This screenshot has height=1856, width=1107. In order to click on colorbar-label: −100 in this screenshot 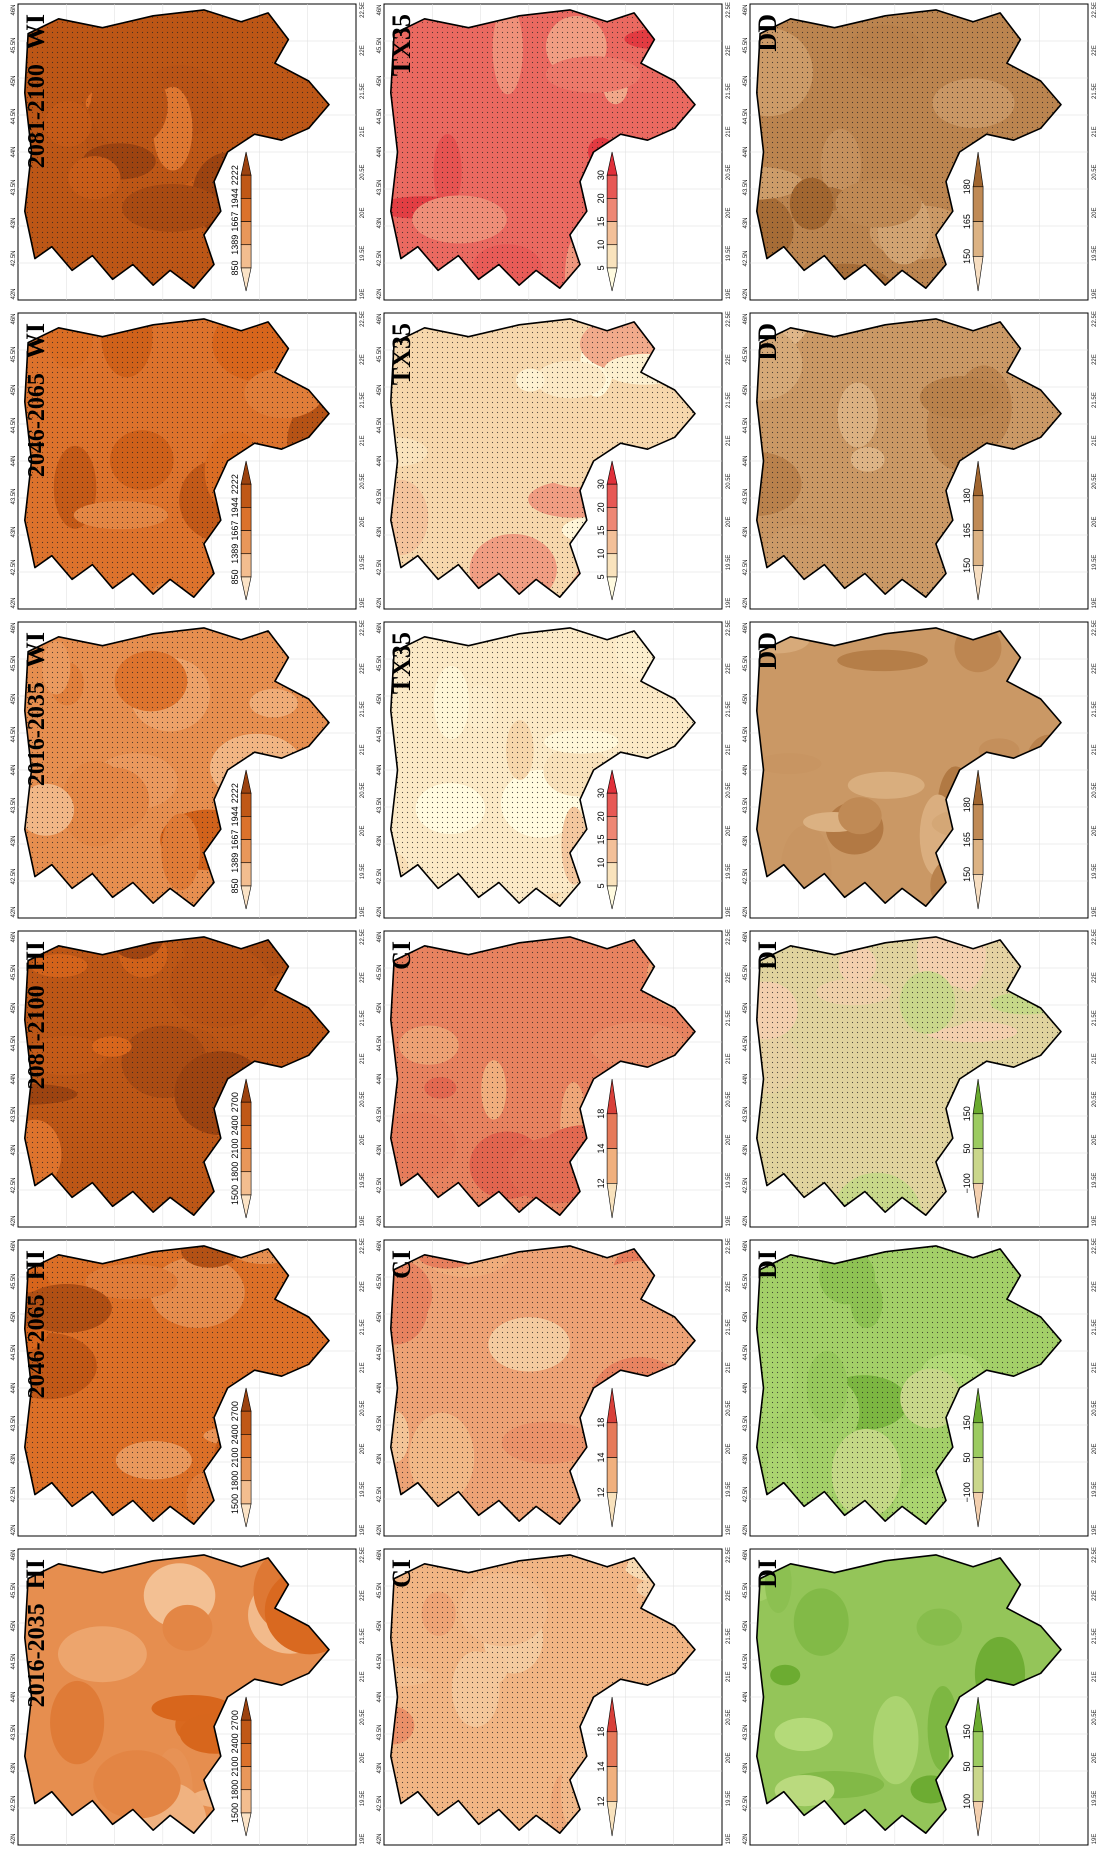, I will do `click(967, 1492)`.